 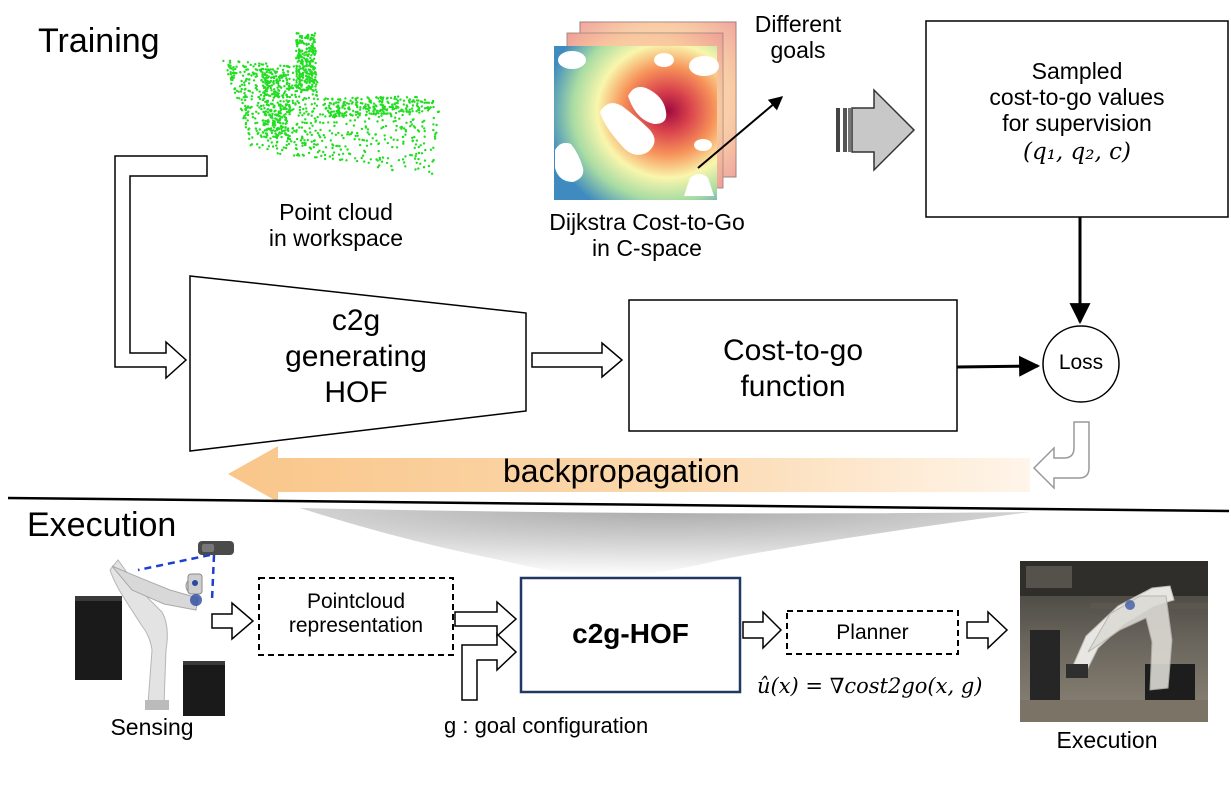 What do you see at coordinates (336, 225) in the screenshot?
I see `point-cloud-label: Point cloud in workspace` at bounding box center [336, 225].